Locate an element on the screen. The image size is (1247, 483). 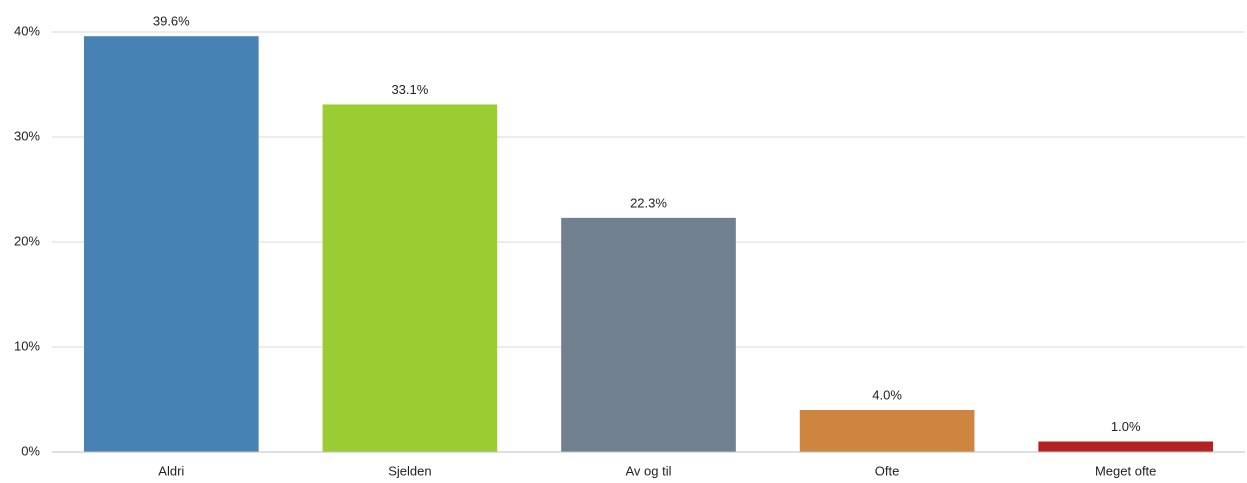
x-tick-label: Av og til is located at coordinates (648, 470).